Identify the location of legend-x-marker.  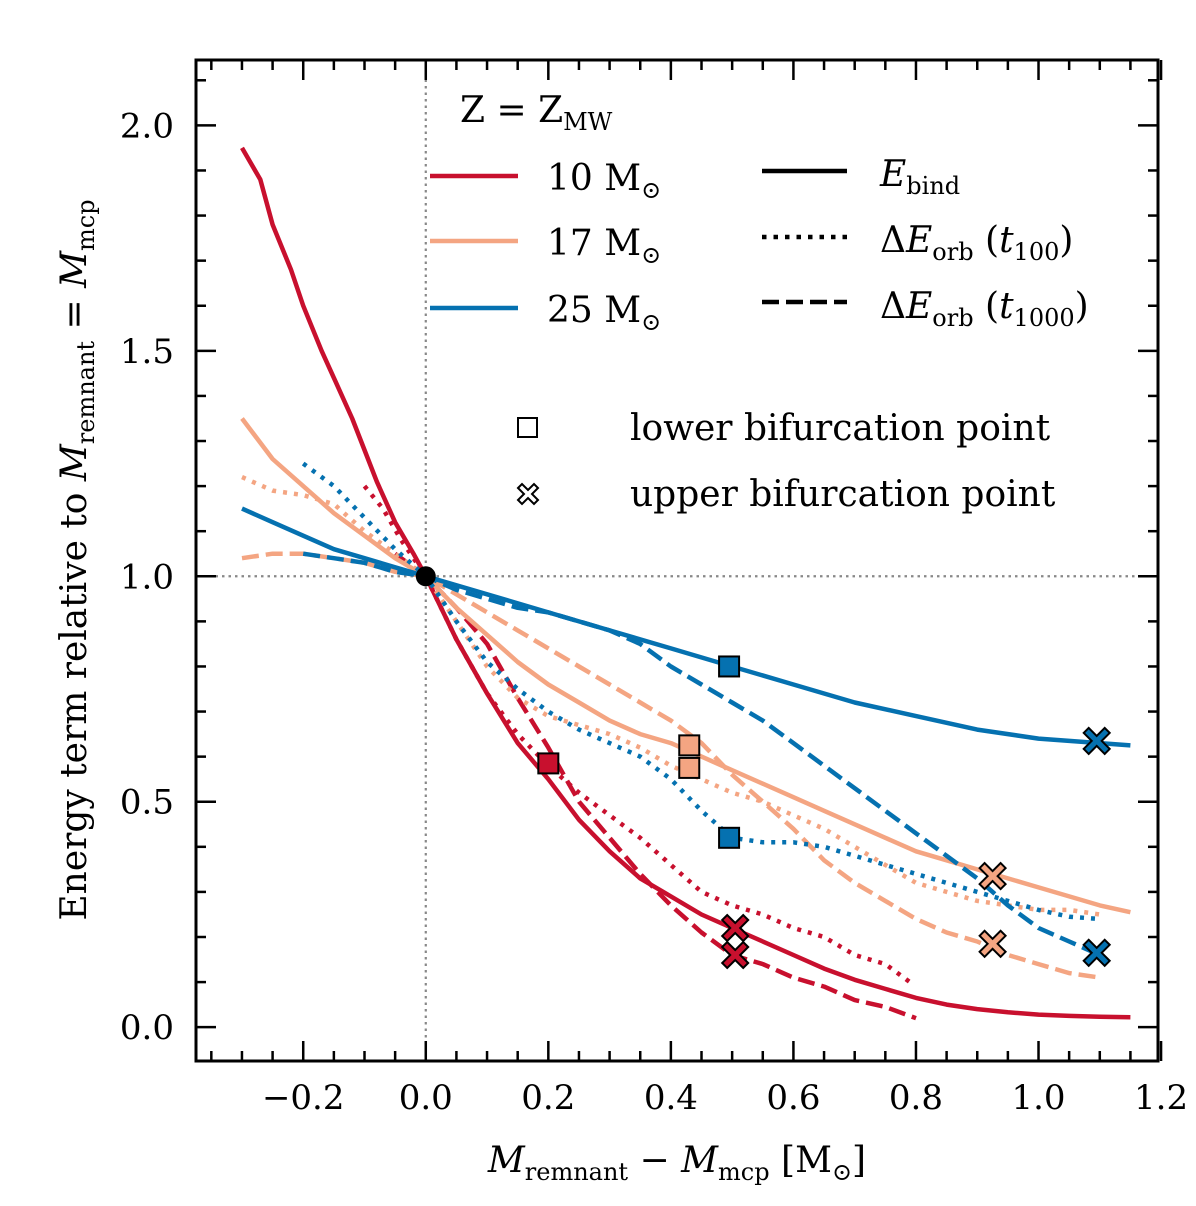
(528, 494).